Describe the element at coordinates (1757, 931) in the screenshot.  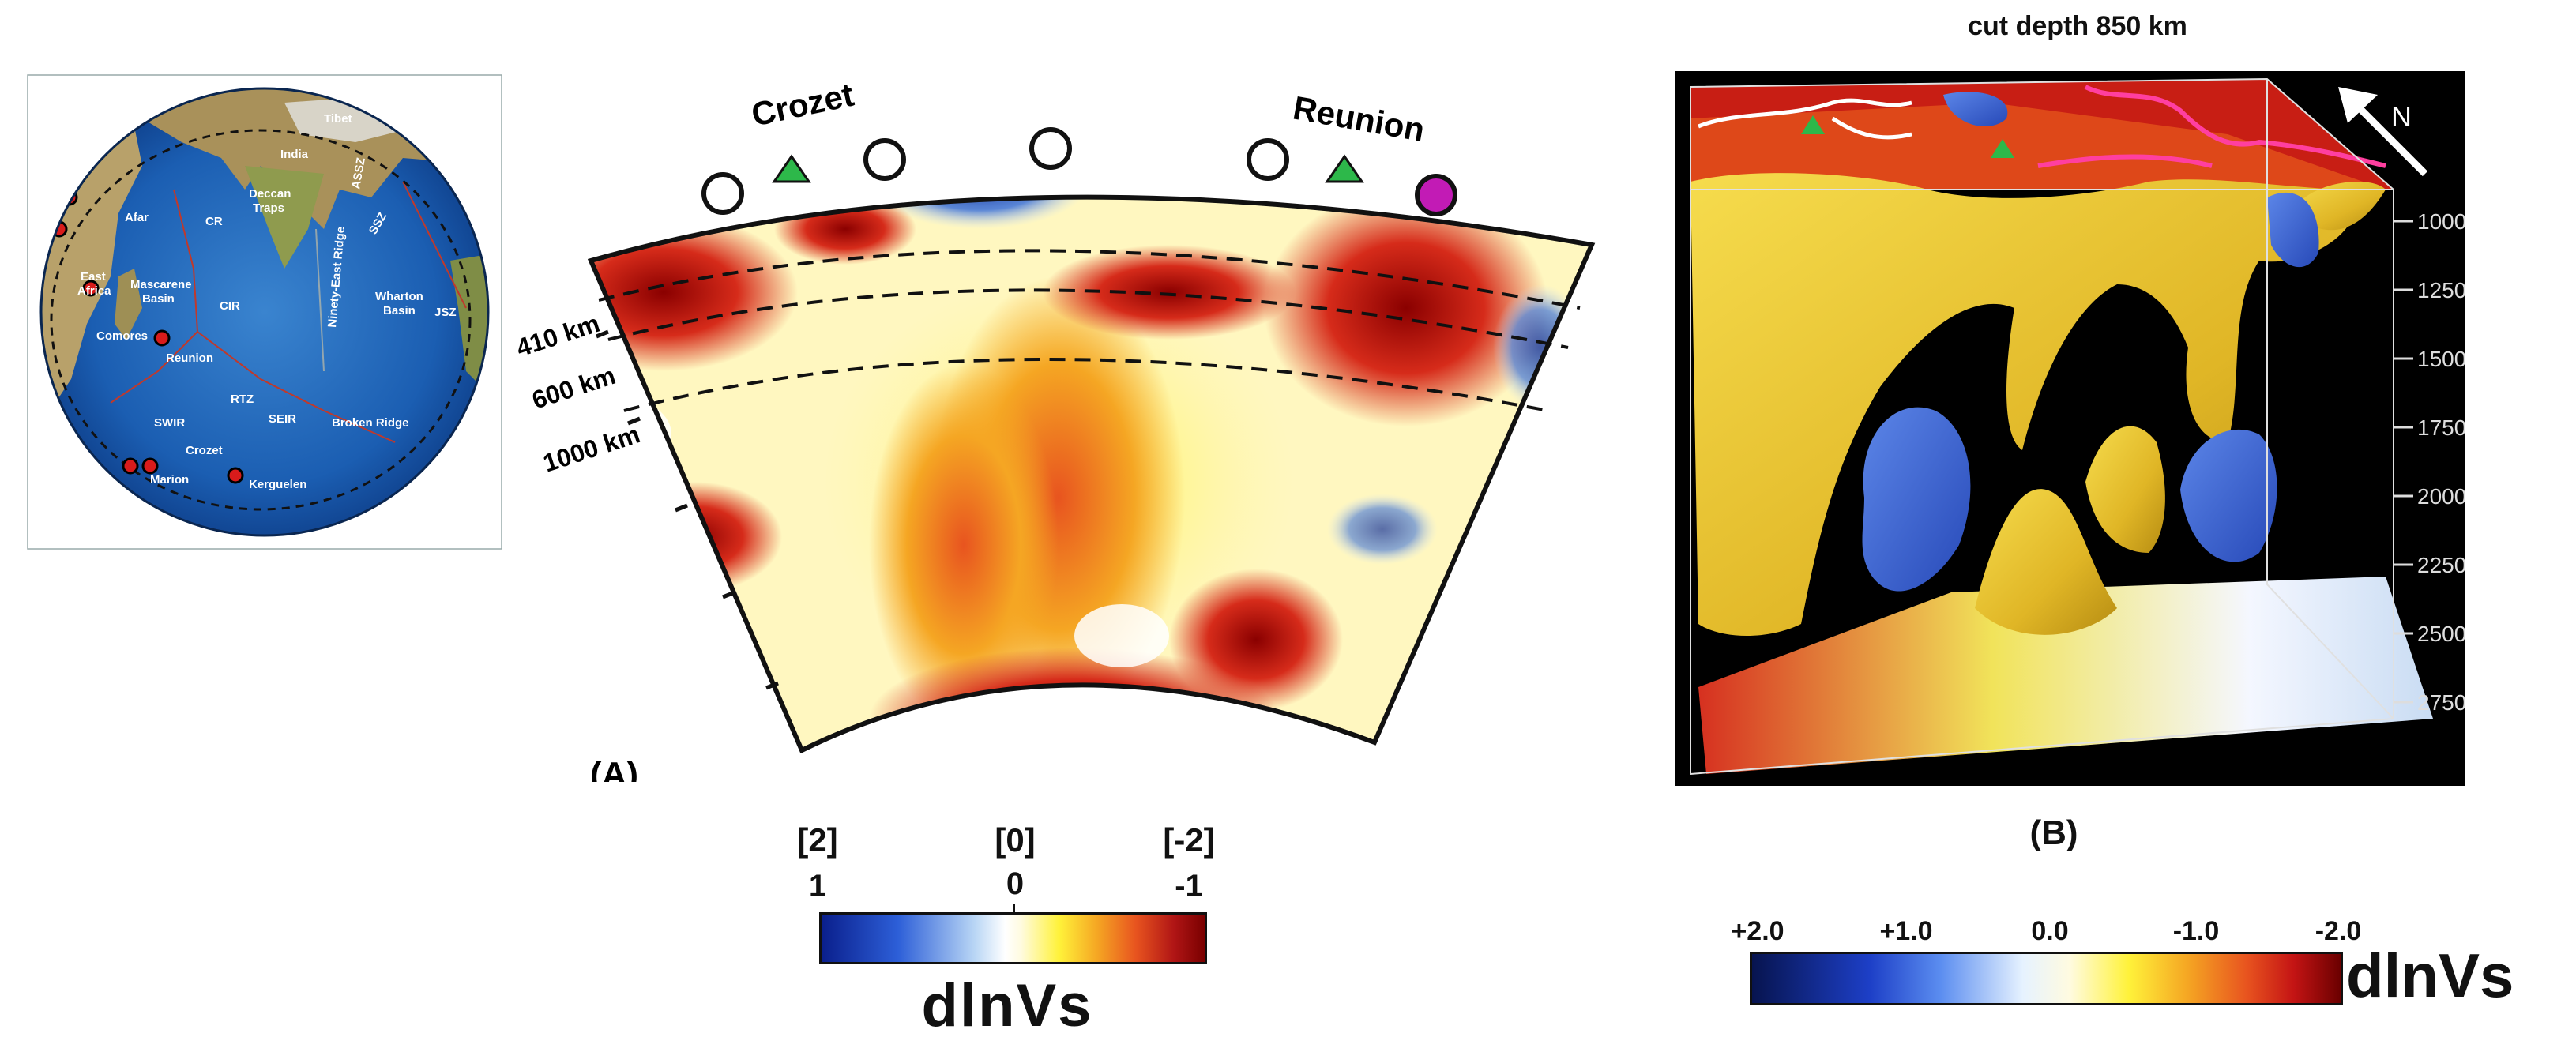
I see `colorbar-b-tick-0: +2.0` at that location.